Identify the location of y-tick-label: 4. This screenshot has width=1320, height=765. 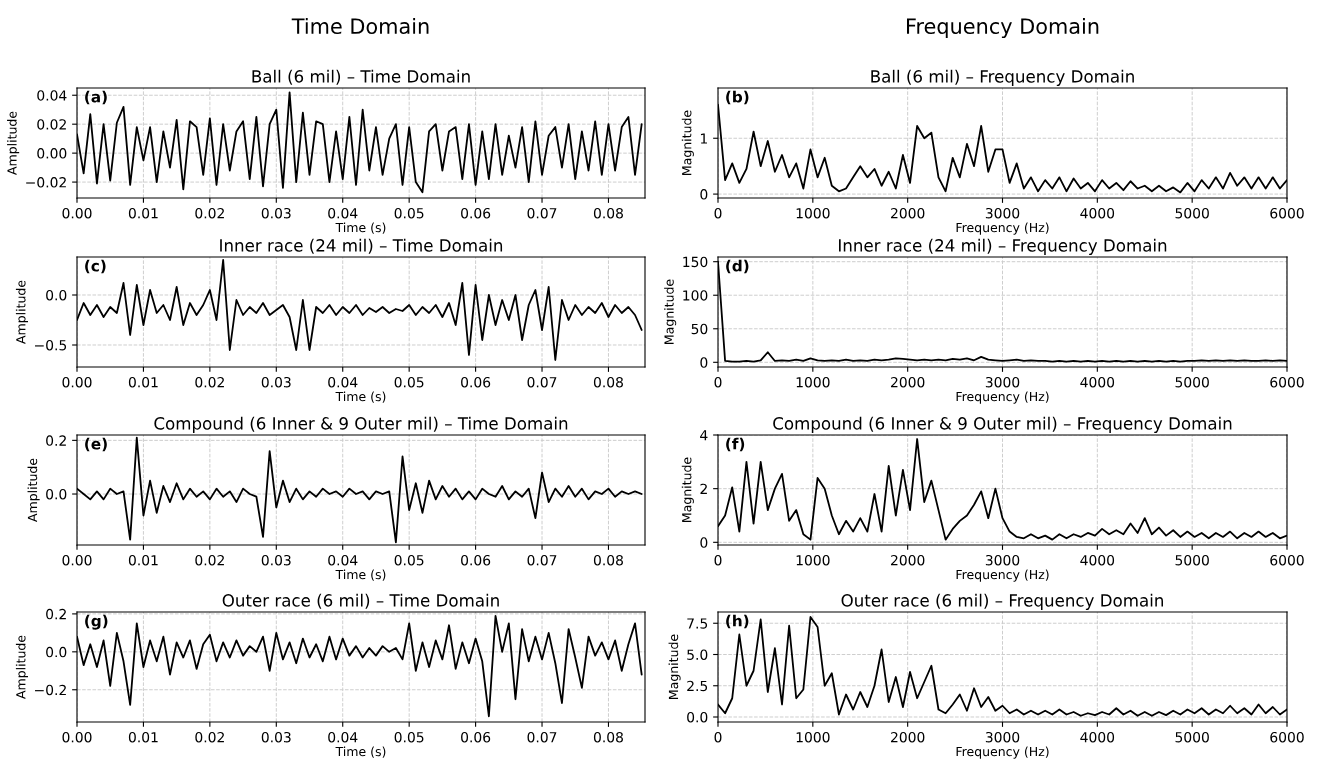
(704, 435).